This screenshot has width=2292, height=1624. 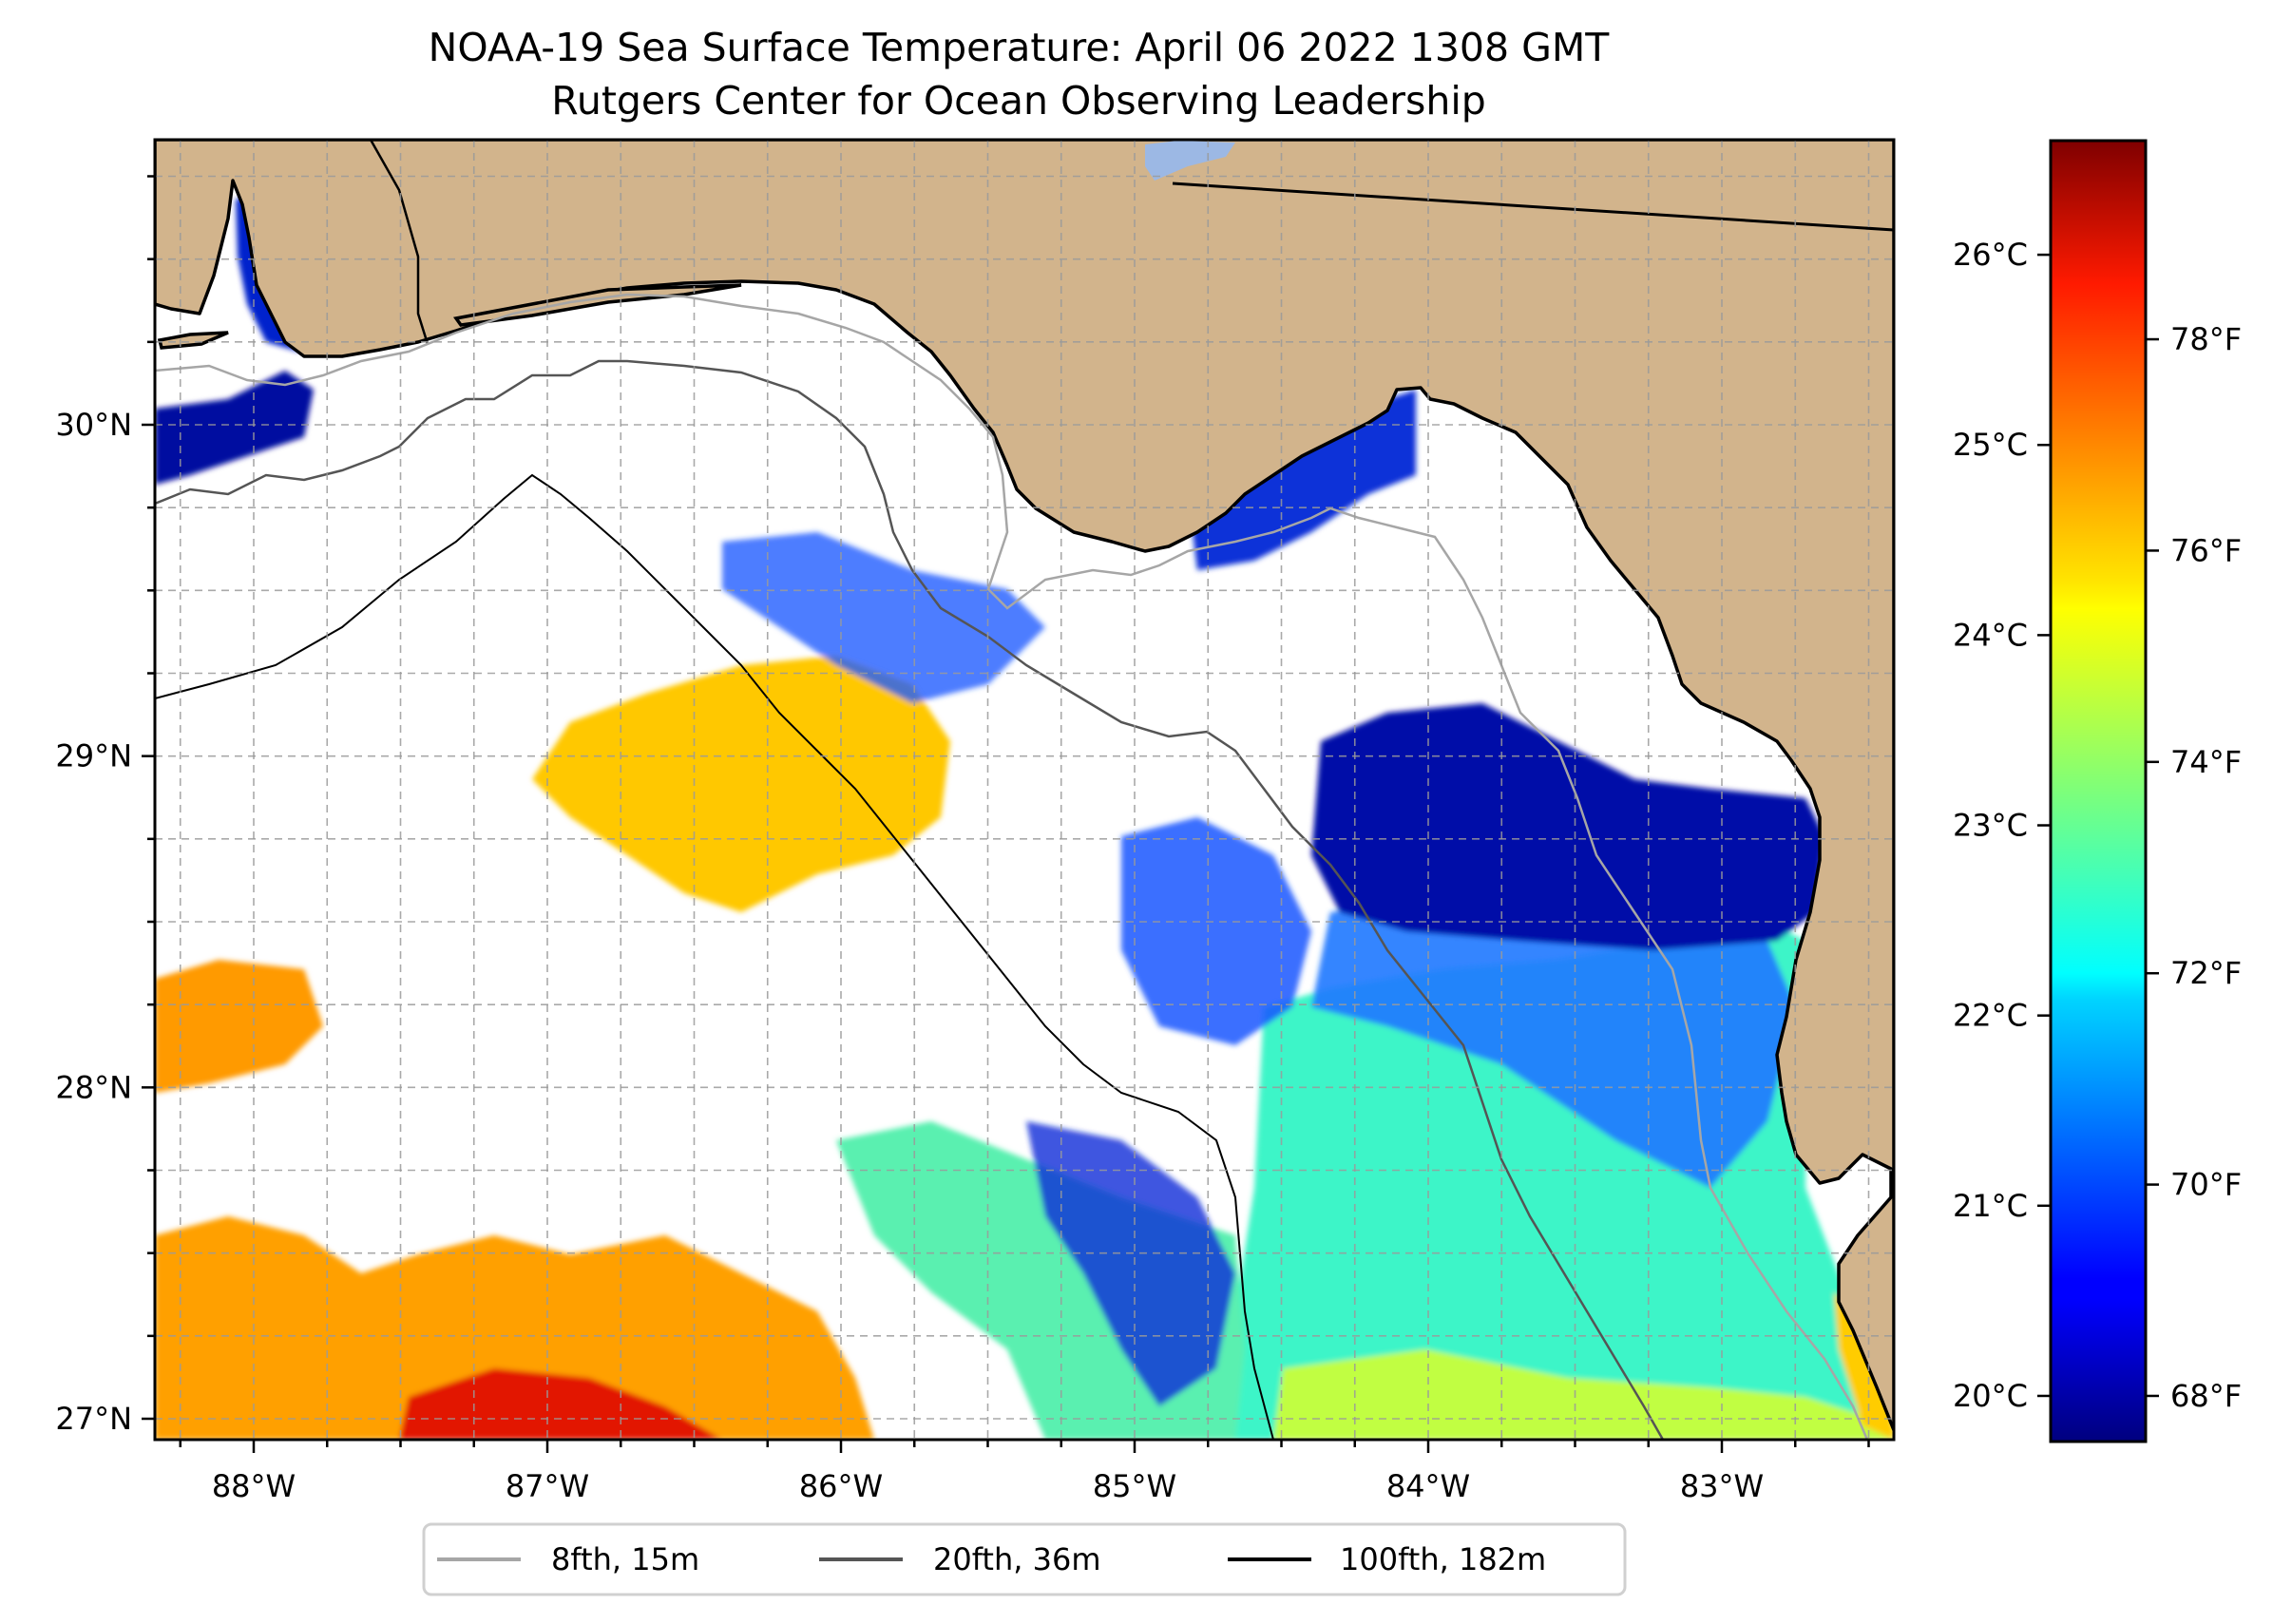 I want to click on colorbar-c-label: 21°C, so click(x=1990, y=1206).